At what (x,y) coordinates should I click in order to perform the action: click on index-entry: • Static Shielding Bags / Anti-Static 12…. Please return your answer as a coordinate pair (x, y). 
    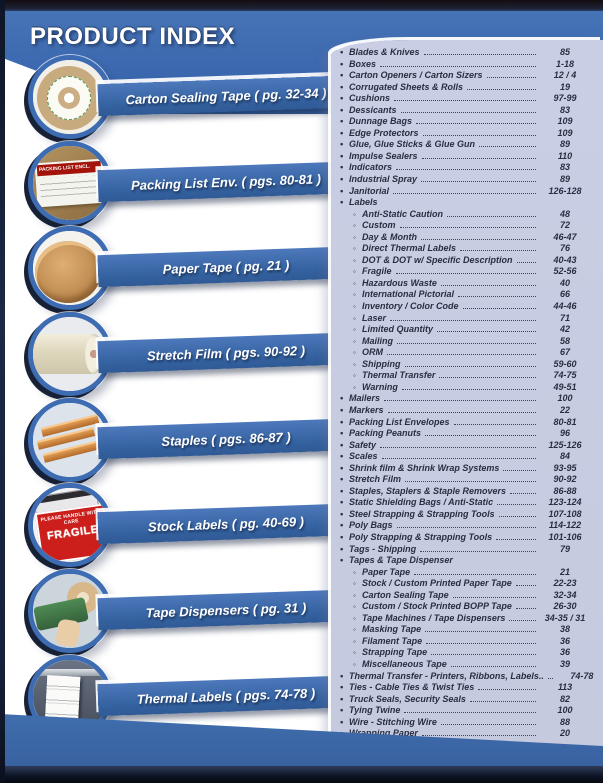
    Looking at the image, I should click on (465, 503).